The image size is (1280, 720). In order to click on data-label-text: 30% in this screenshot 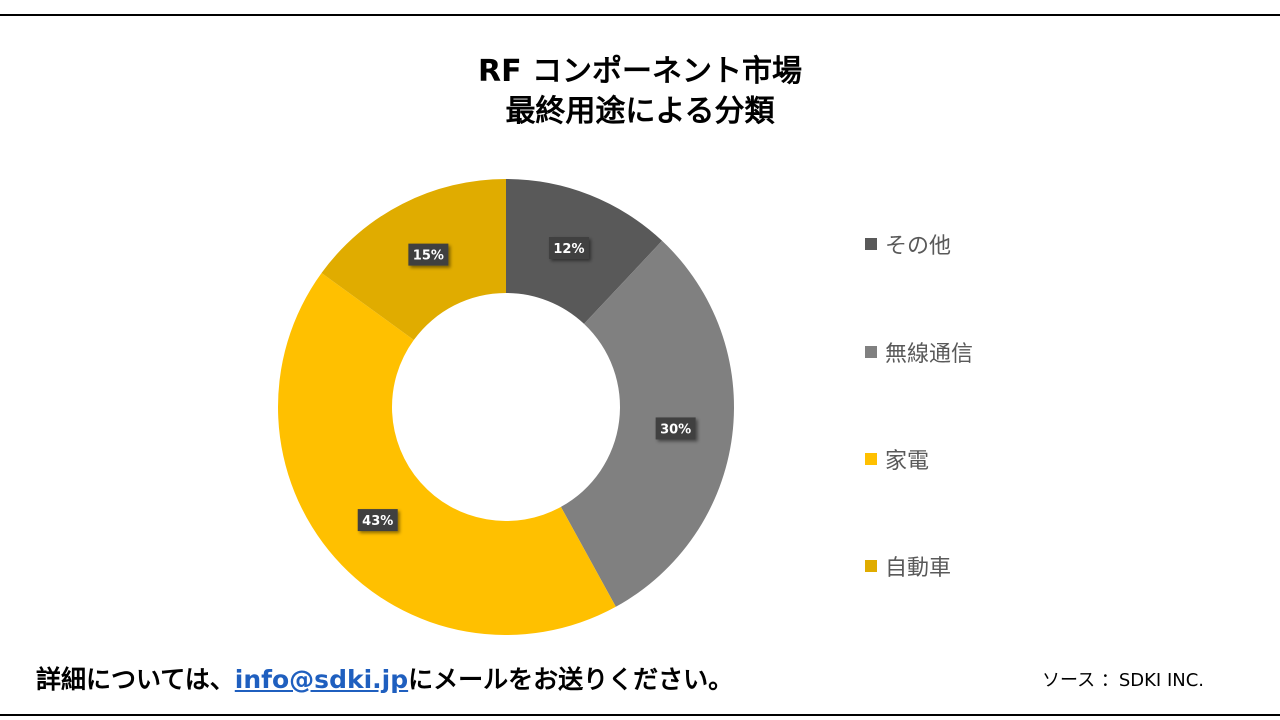, I will do `click(675, 429)`.